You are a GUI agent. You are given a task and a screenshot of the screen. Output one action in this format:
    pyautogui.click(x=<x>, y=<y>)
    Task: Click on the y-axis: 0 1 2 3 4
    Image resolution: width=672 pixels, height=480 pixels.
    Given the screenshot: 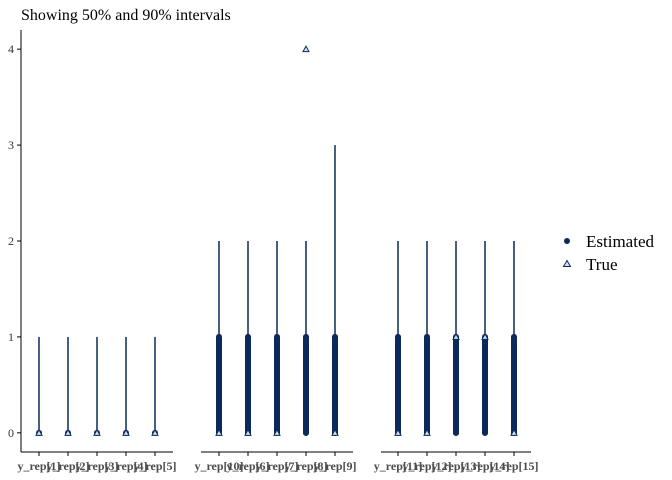 What is the action you would take?
    pyautogui.click(x=15, y=241)
    